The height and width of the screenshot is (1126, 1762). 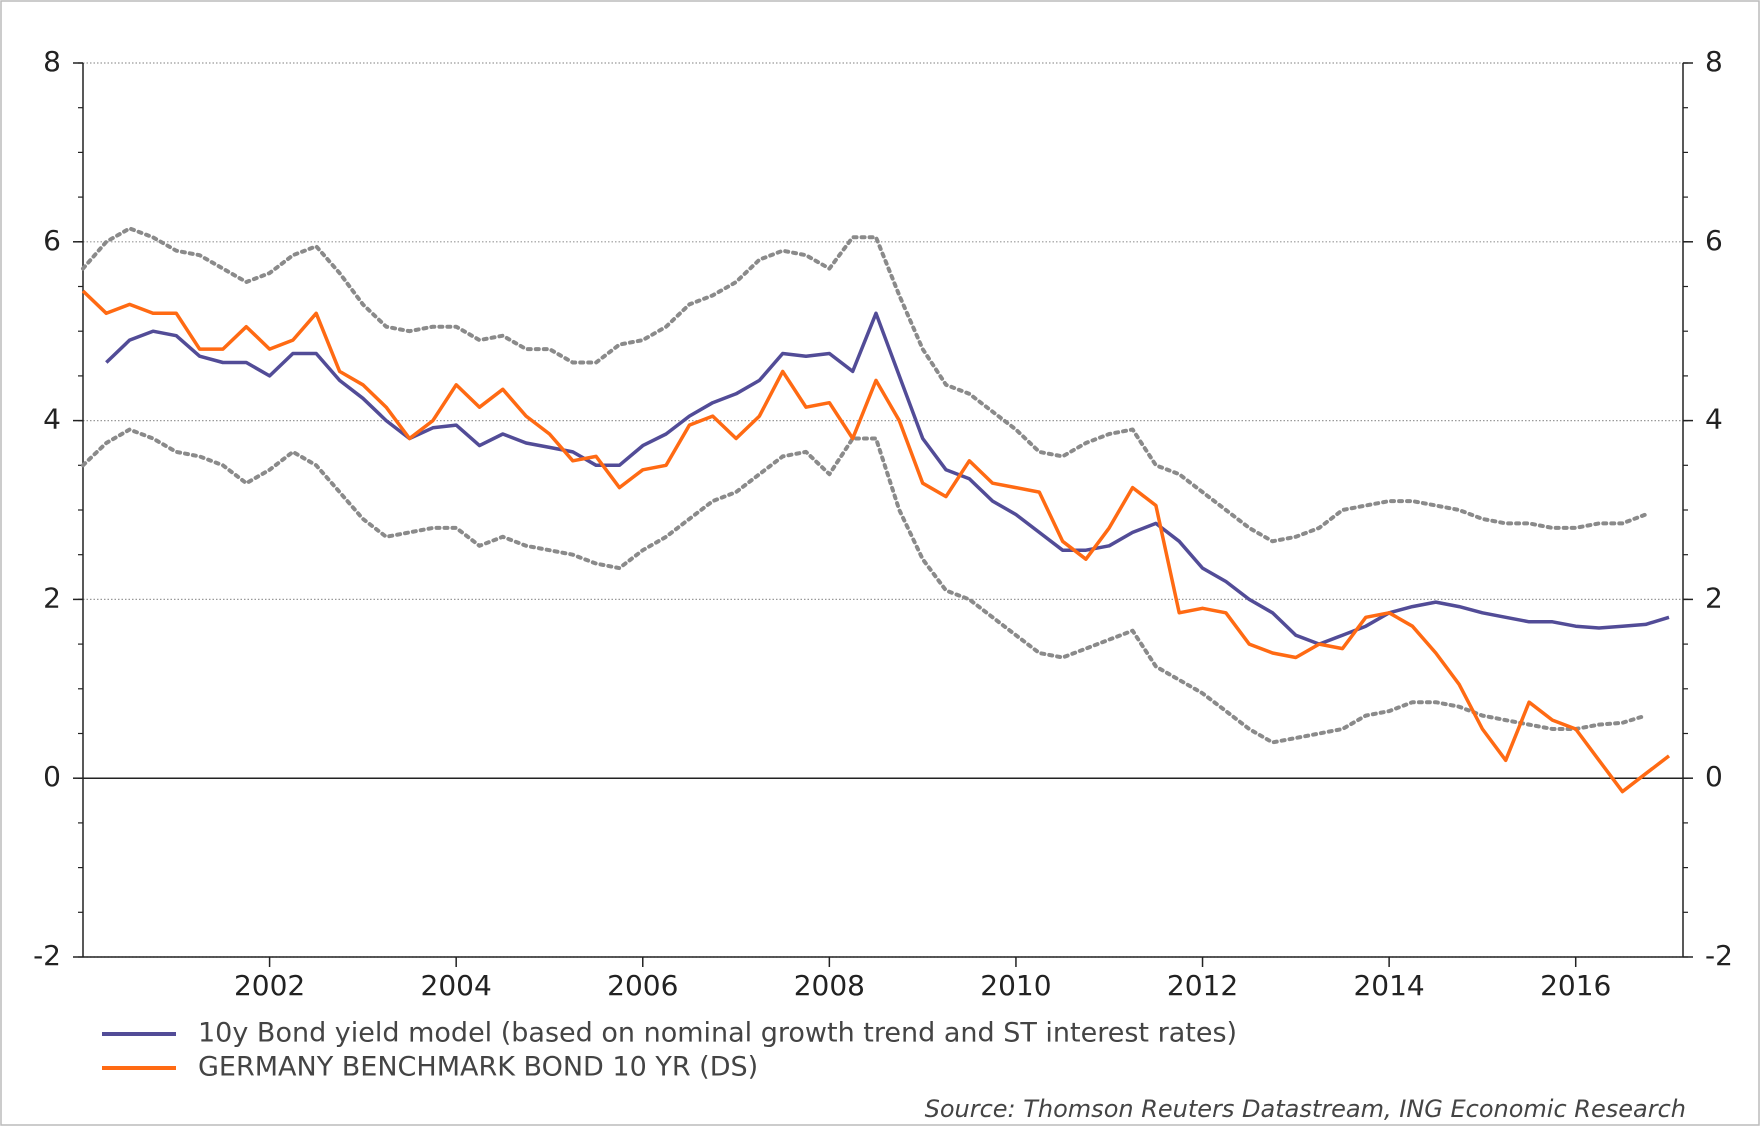 What do you see at coordinates (269, 985) in the screenshot?
I see `x-tick-label: 2002` at bounding box center [269, 985].